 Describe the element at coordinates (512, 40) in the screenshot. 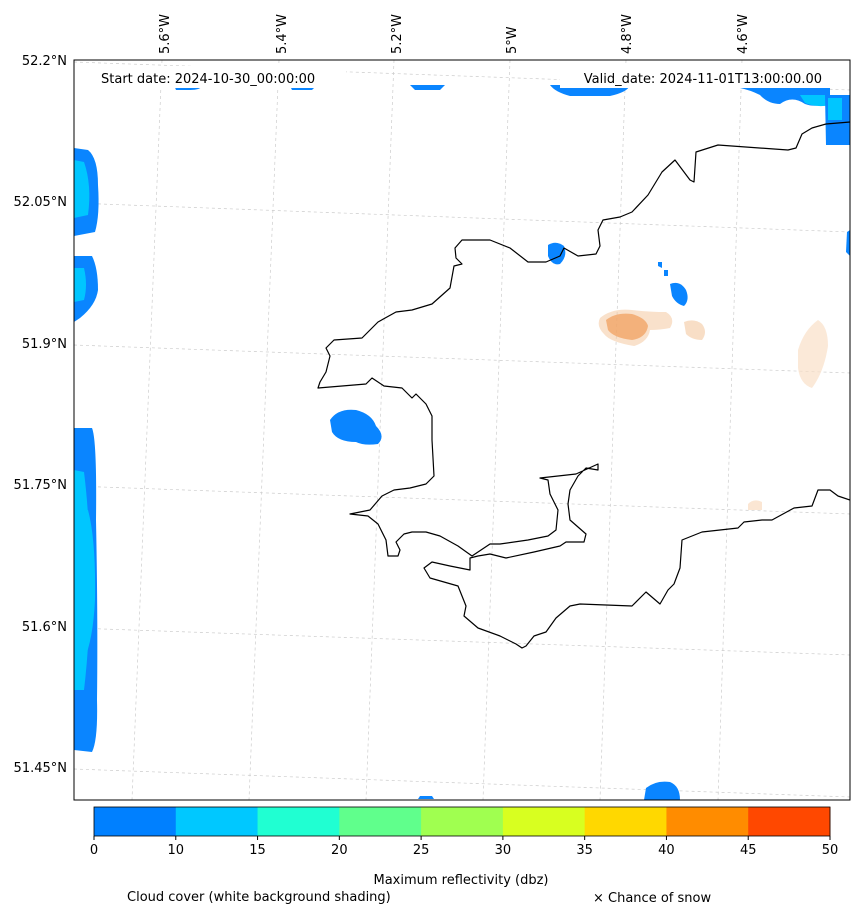

I see `lon-label: 5°W` at that location.